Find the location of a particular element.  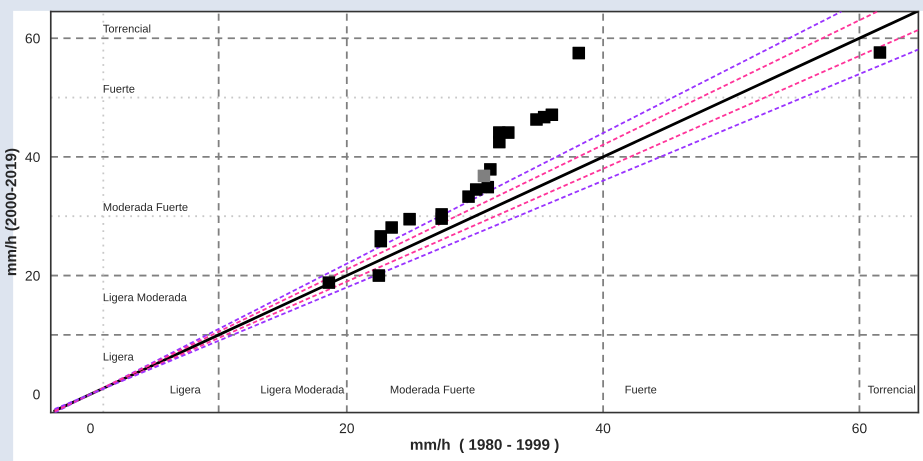

x-axis-title: mm/h ( 1980 - 1999 ) is located at coordinates (484, 445).